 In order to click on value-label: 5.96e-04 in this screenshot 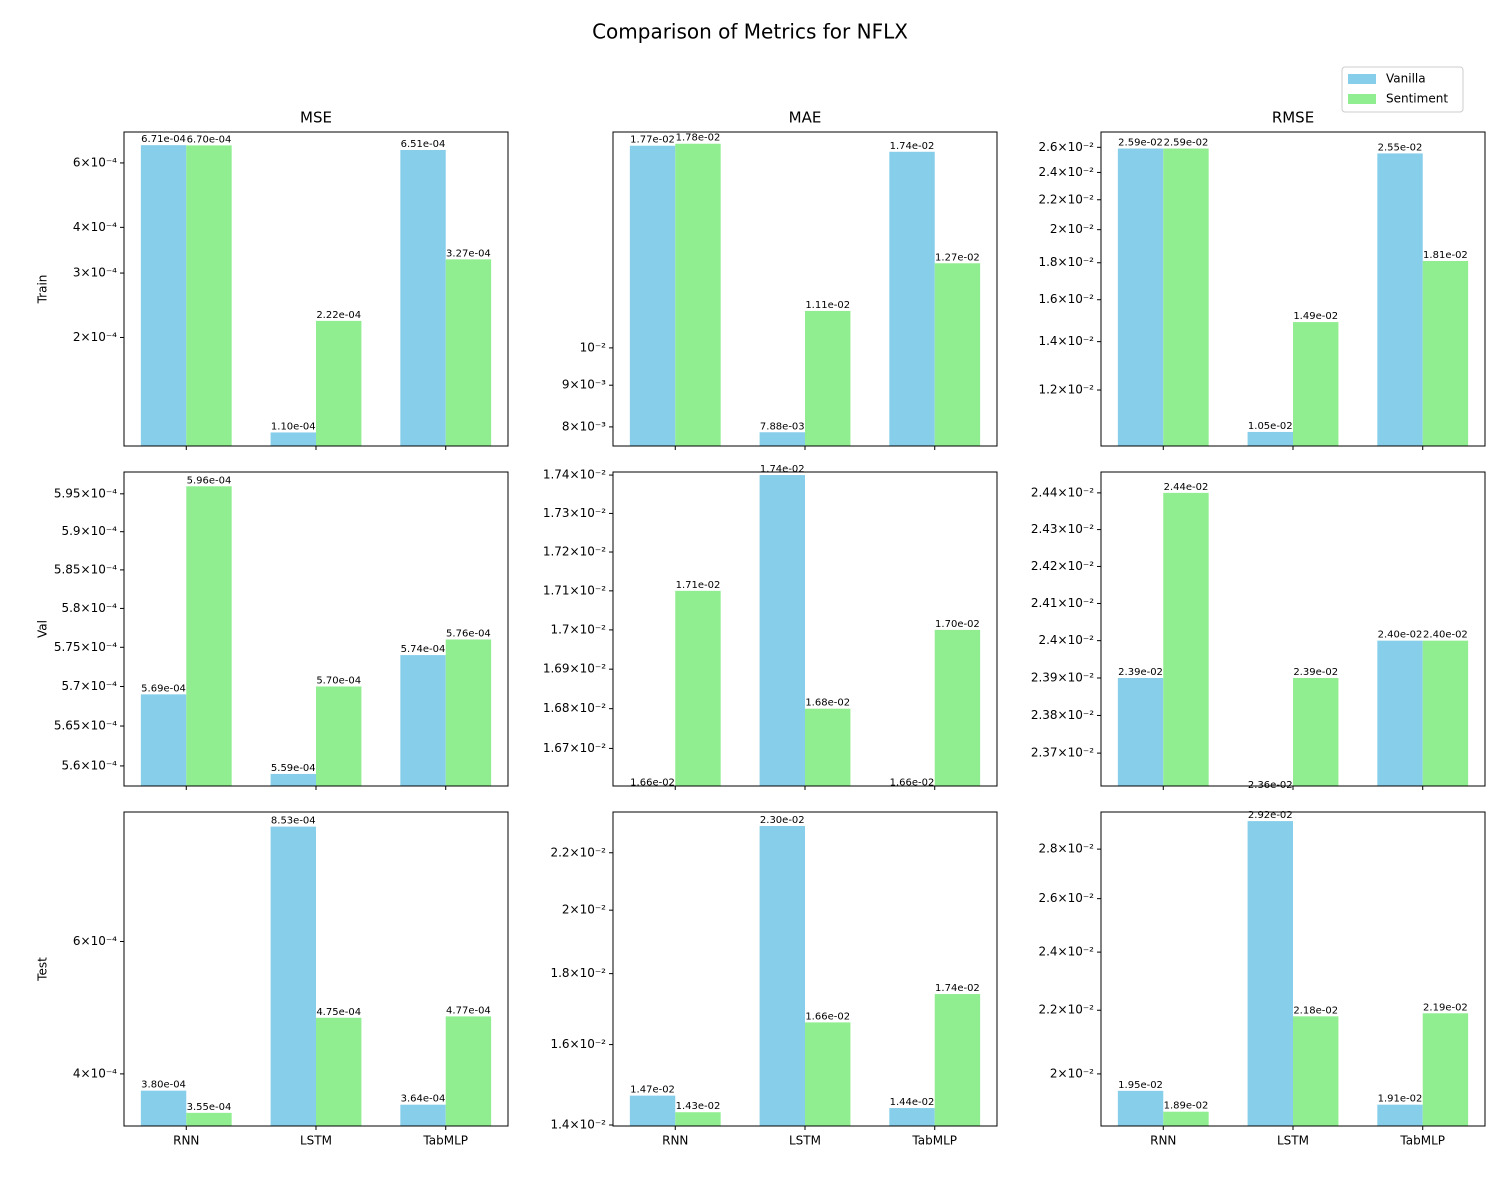, I will do `click(209, 480)`.